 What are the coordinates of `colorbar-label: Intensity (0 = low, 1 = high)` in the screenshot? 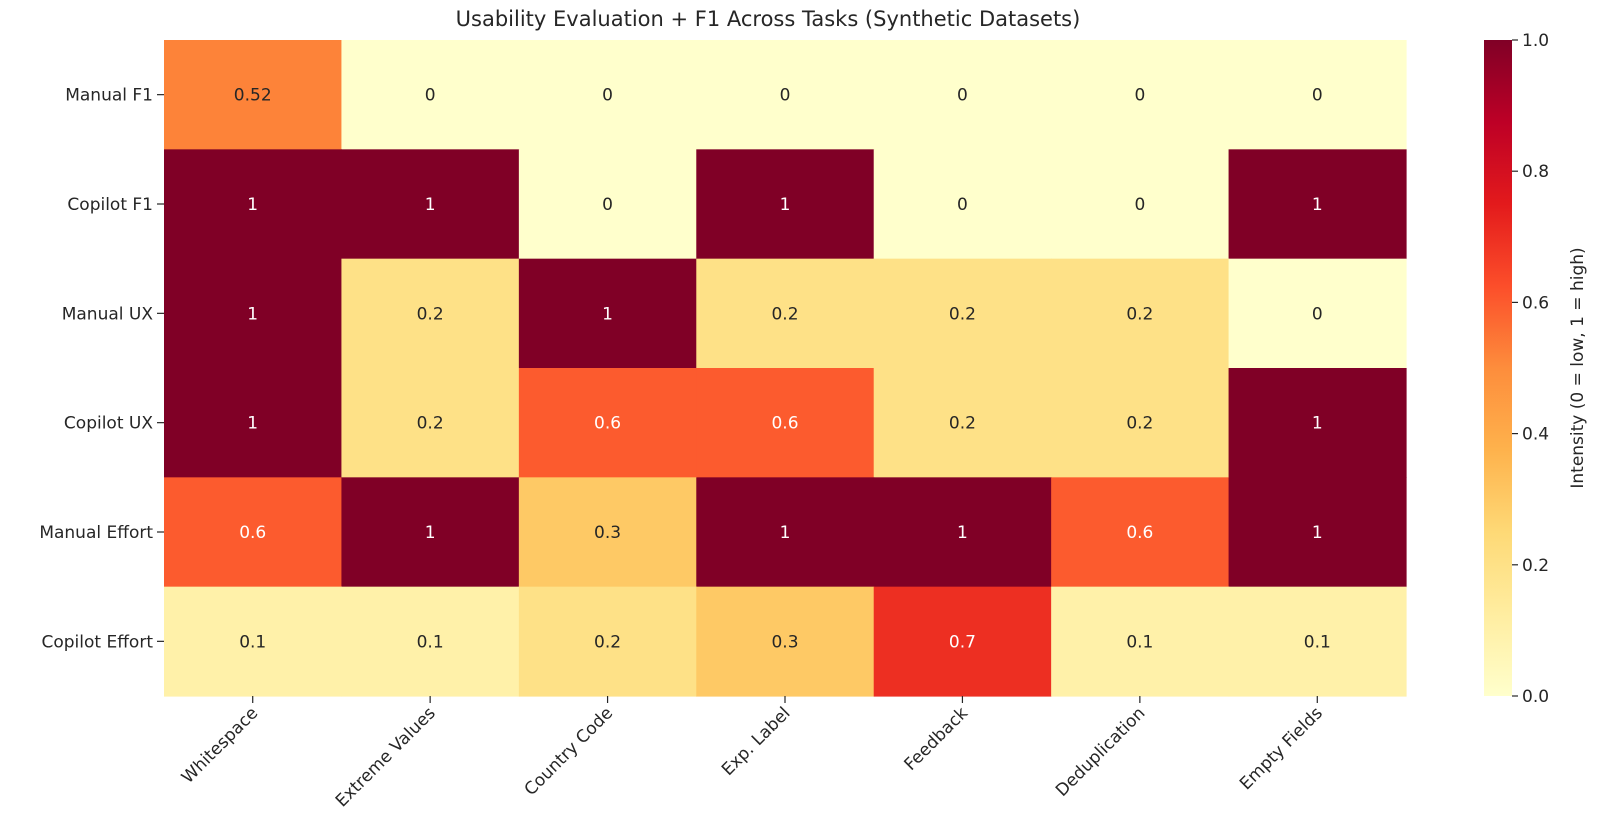 It's located at (1578, 367).